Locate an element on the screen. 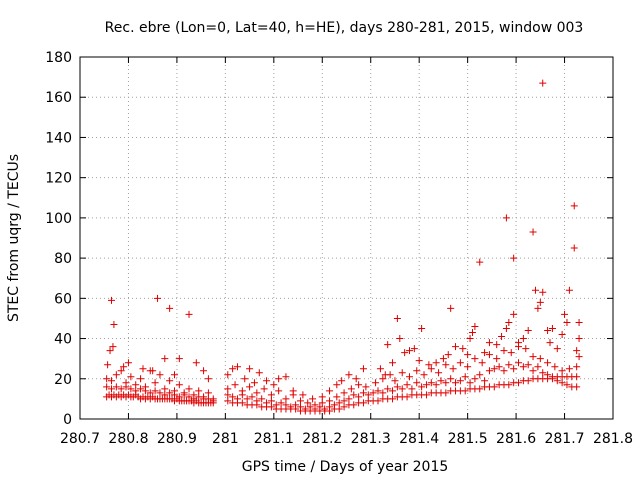  x-tick-label: 281 is located at coordinates (225, 439).